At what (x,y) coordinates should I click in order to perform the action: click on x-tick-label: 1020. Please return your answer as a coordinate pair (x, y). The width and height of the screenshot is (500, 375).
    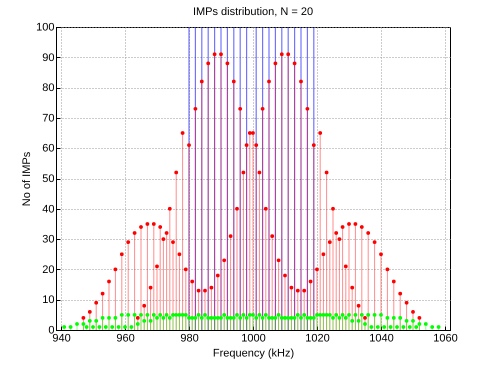
    Looking at the image, I should click on (317, 338).